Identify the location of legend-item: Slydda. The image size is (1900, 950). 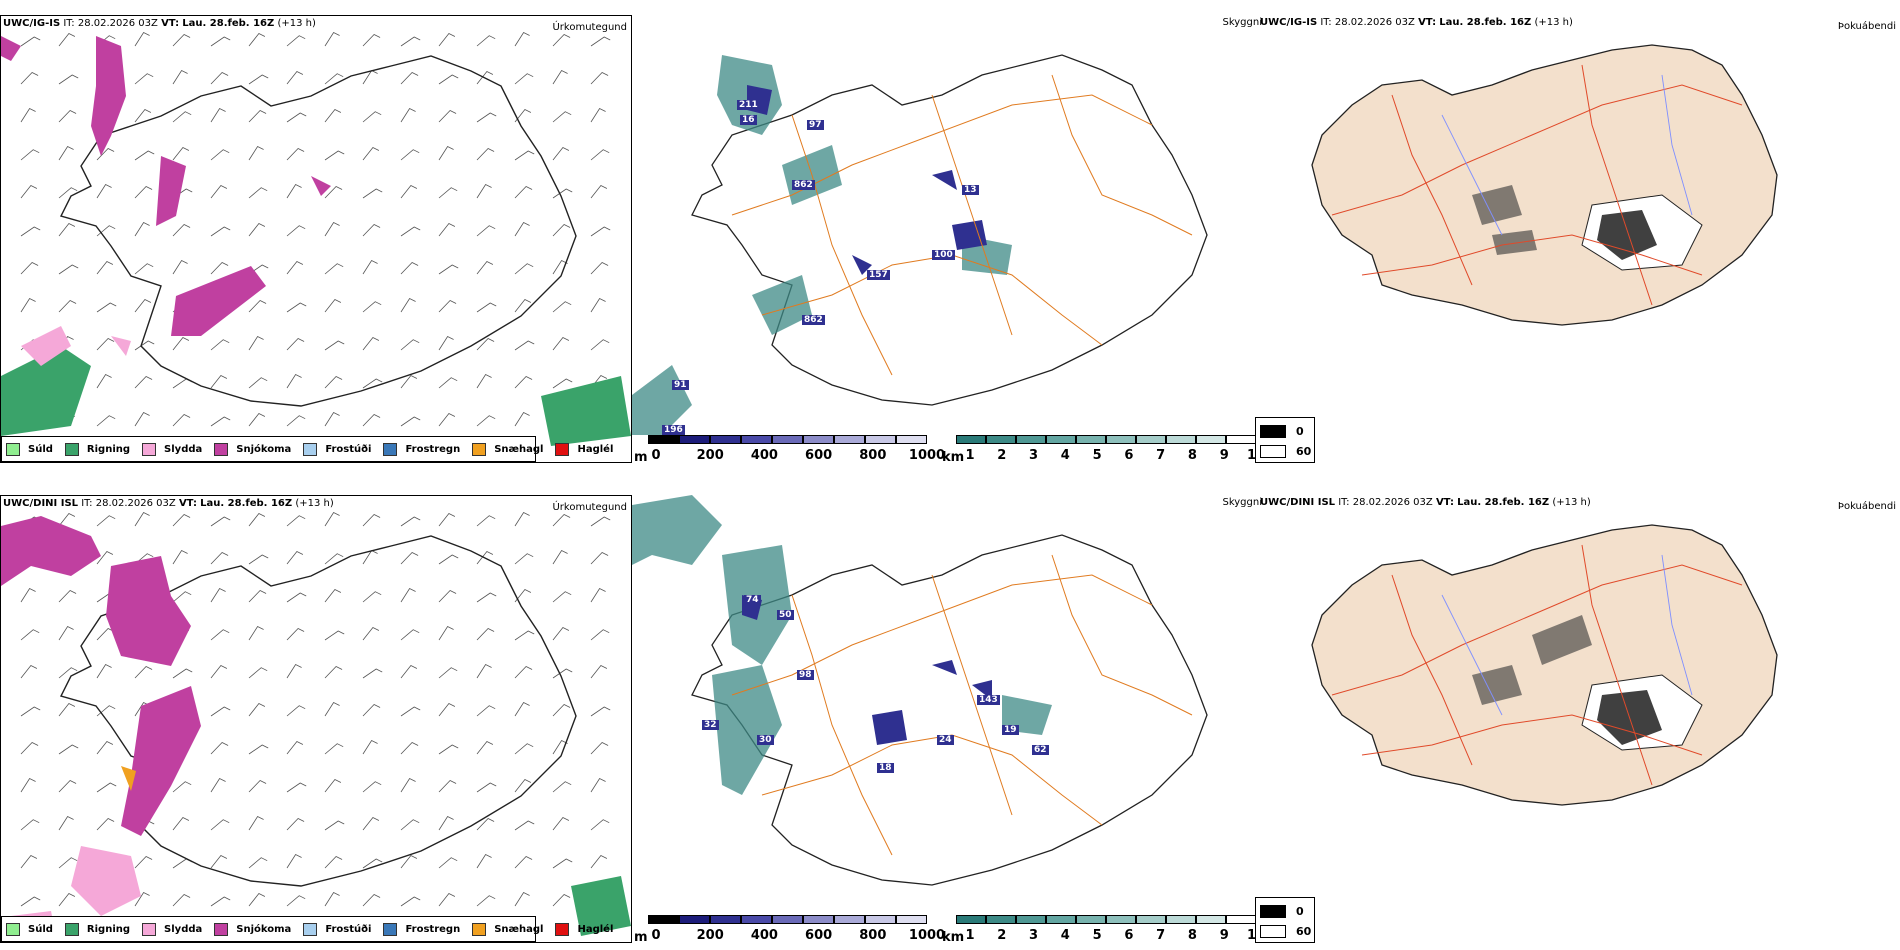
(172, 449).